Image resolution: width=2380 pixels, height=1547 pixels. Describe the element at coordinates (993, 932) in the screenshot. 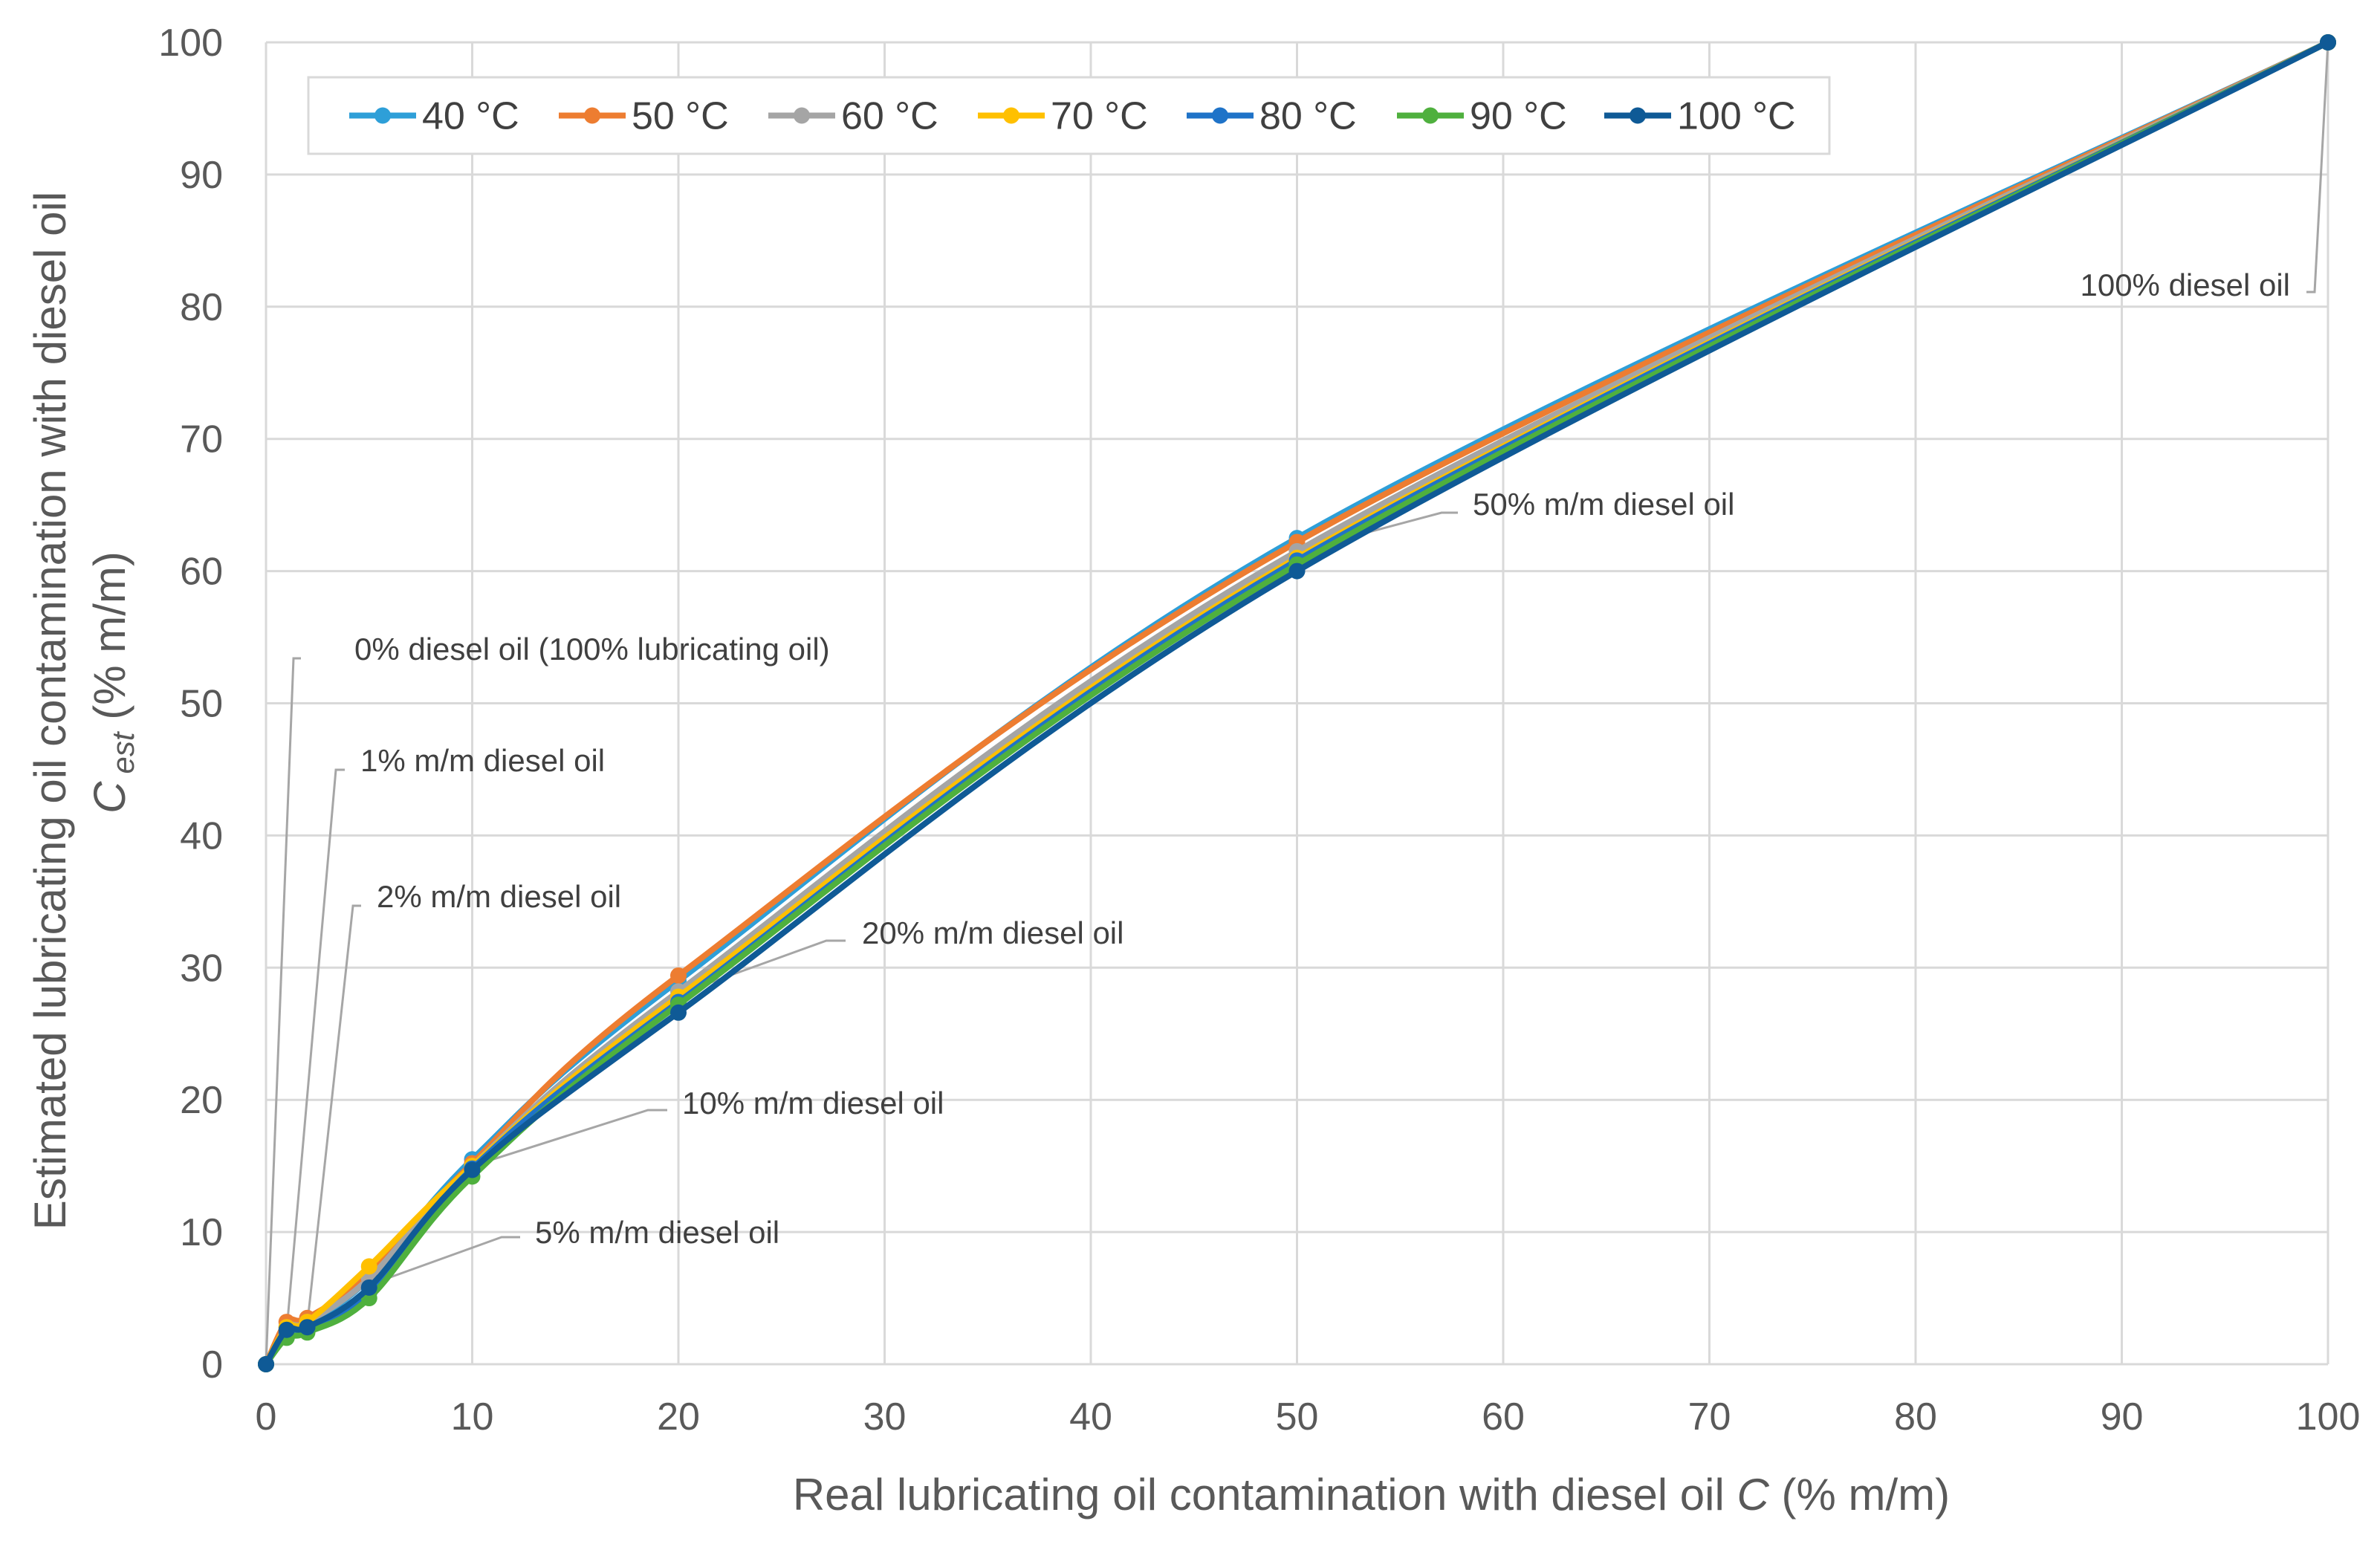

I see `annotation-label: 20% m/m diesel oil` at that location.